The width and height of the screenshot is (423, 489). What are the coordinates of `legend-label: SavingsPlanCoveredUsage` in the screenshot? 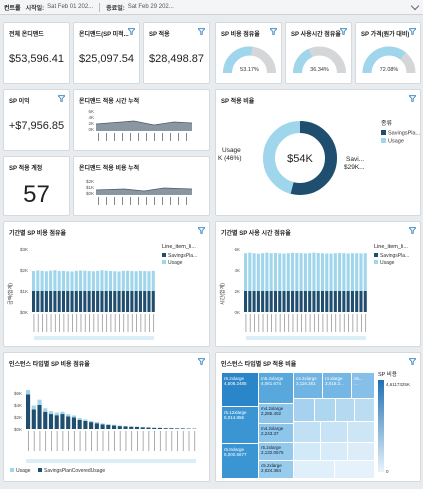 It's located at (74, 471).